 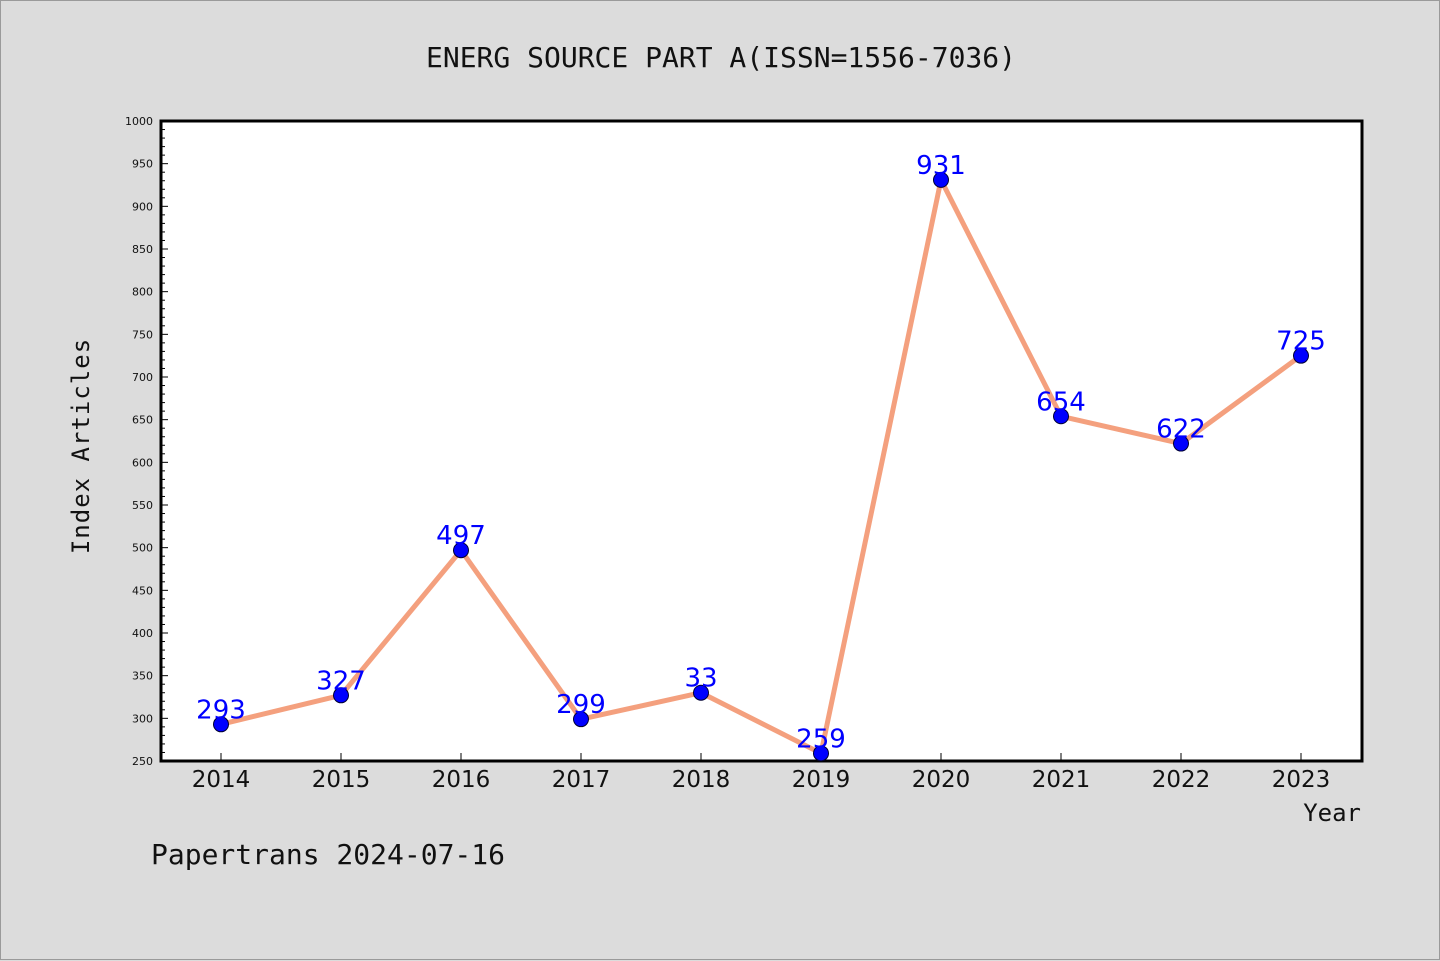 I want to click on y-tick-label: 350, so click(x=142, y=676).